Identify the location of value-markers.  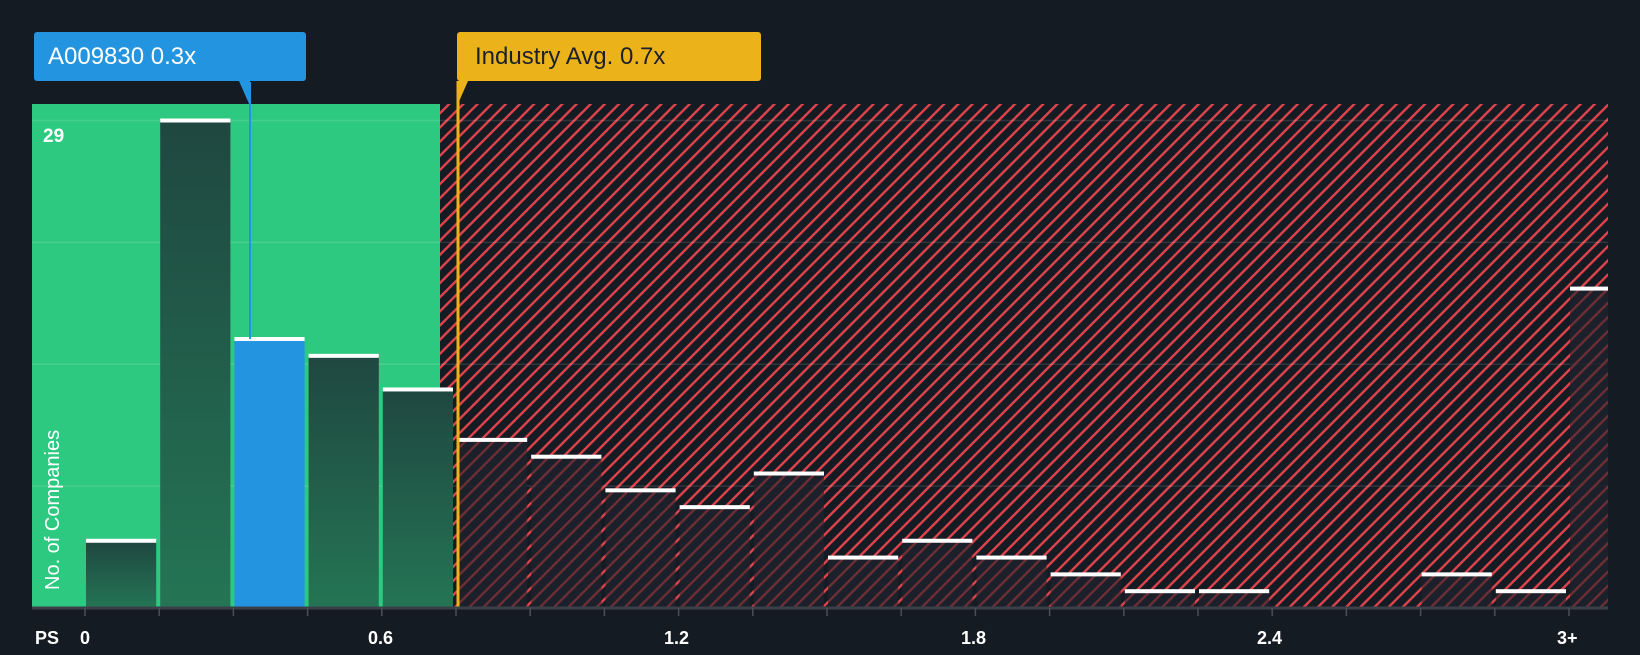
(353, 344).